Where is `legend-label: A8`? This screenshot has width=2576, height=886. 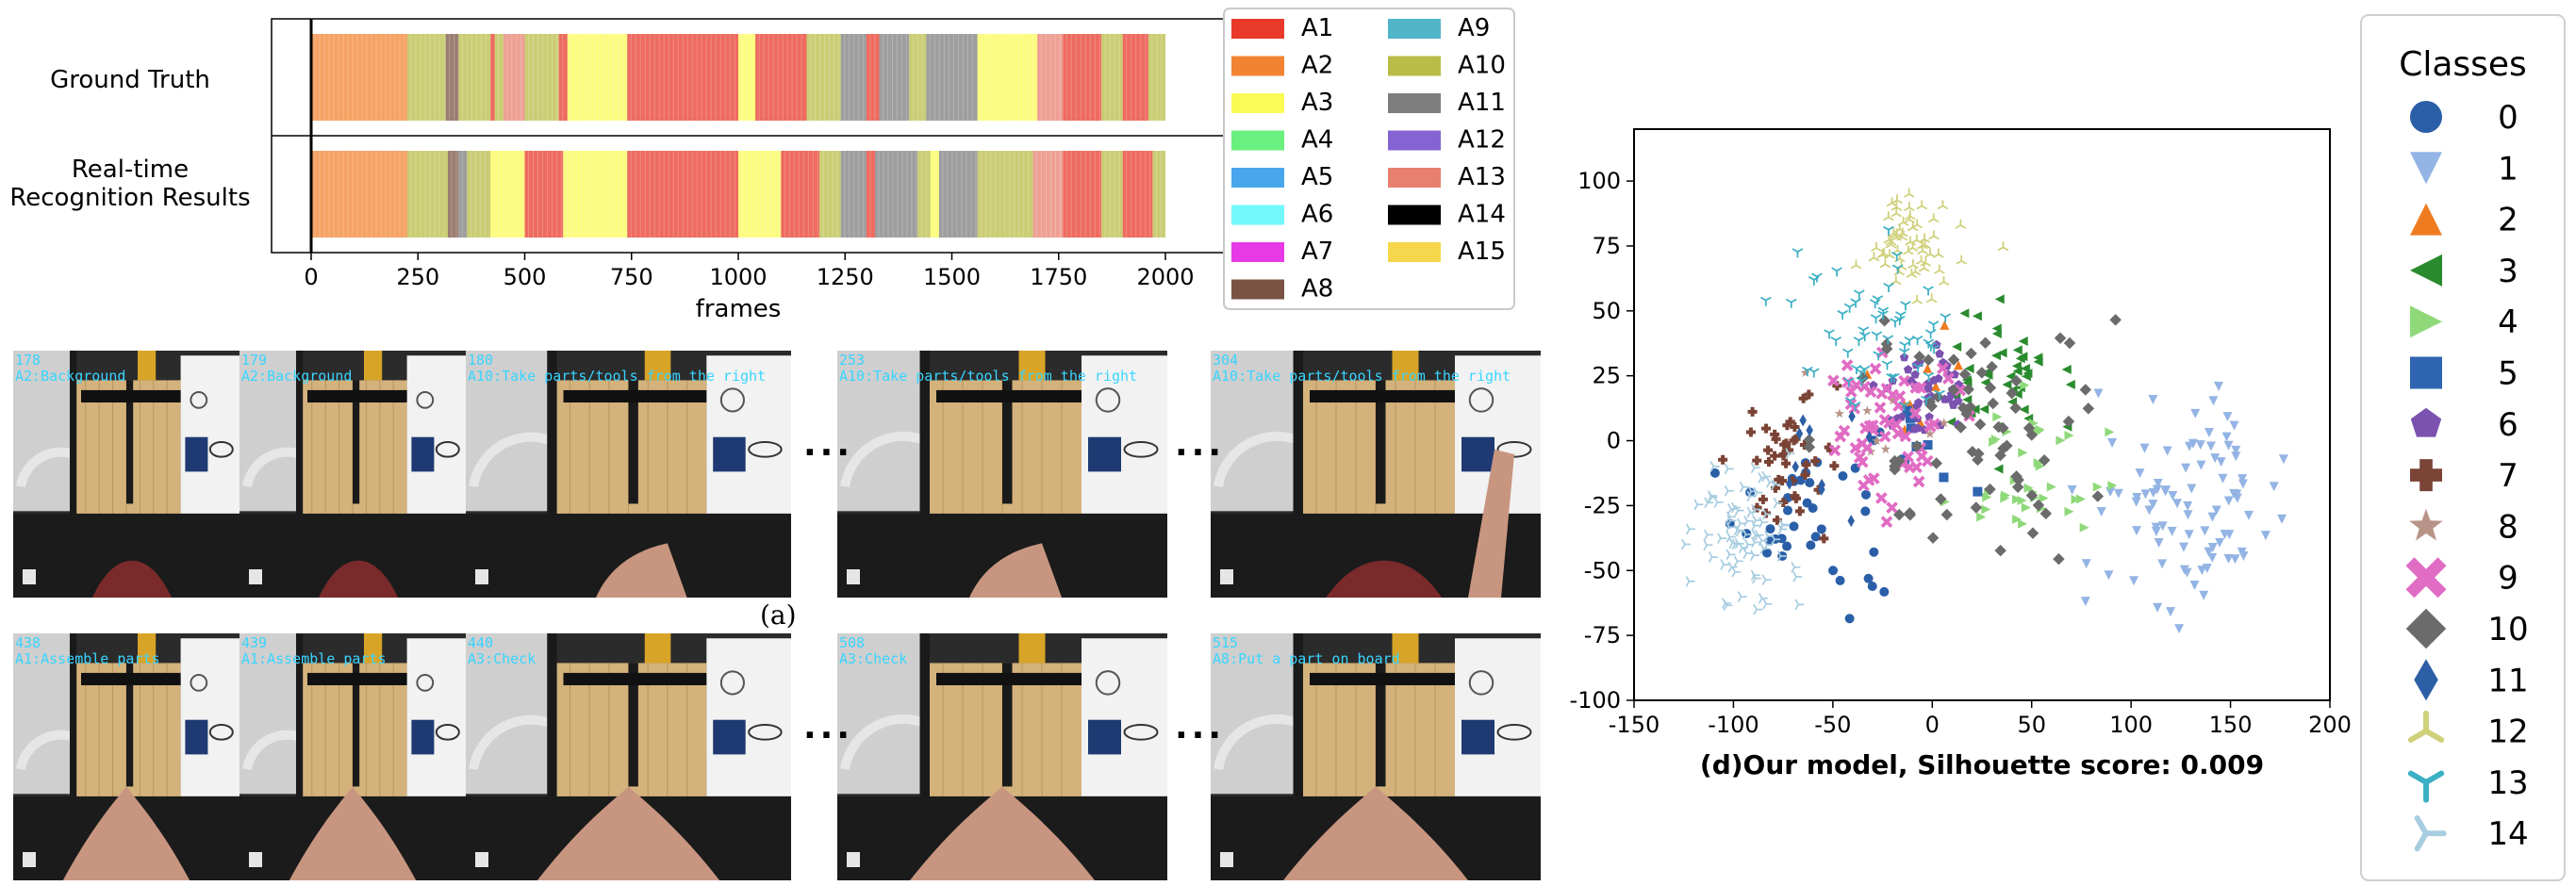 legend-label: A8 is located at coordinates (1317, 289).